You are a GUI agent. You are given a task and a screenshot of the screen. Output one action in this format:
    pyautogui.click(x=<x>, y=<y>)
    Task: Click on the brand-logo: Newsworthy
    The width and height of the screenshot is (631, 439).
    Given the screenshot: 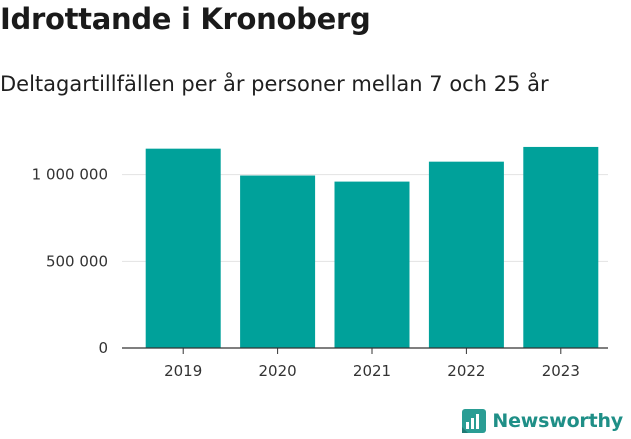 What is the action you would take?
    pyautogui.click(x=542, y=421)
    